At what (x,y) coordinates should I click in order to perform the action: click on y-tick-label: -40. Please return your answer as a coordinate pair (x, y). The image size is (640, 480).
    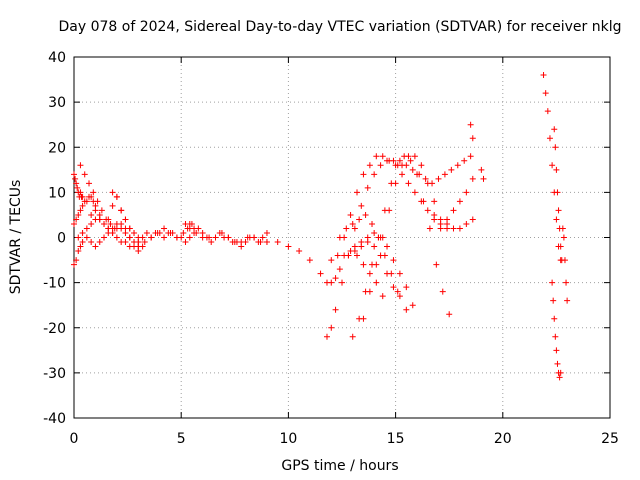
    Looking at the image, I should click on (54, 419).